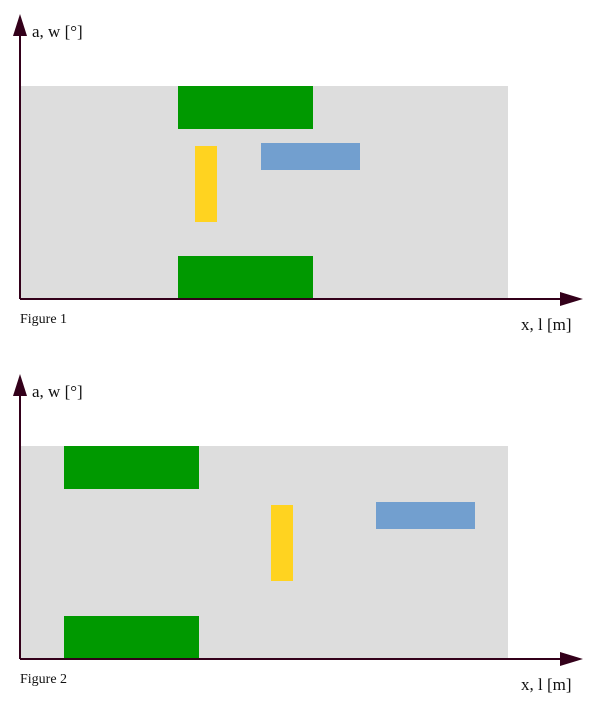 The width and height of the screenshot is (600, 712). Describe the element at coordinates (43, 319) in the screenshot. I see `figure-caption: Figure 1` at that location.